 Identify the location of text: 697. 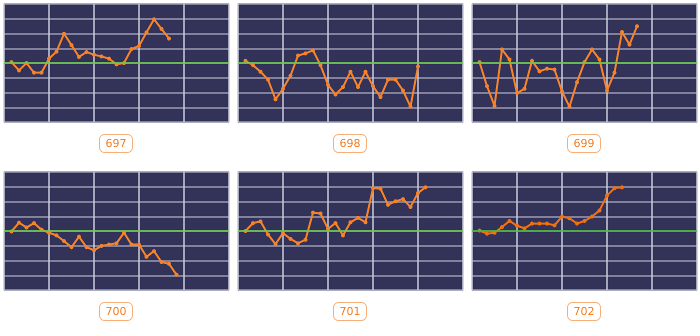
(116, 143).